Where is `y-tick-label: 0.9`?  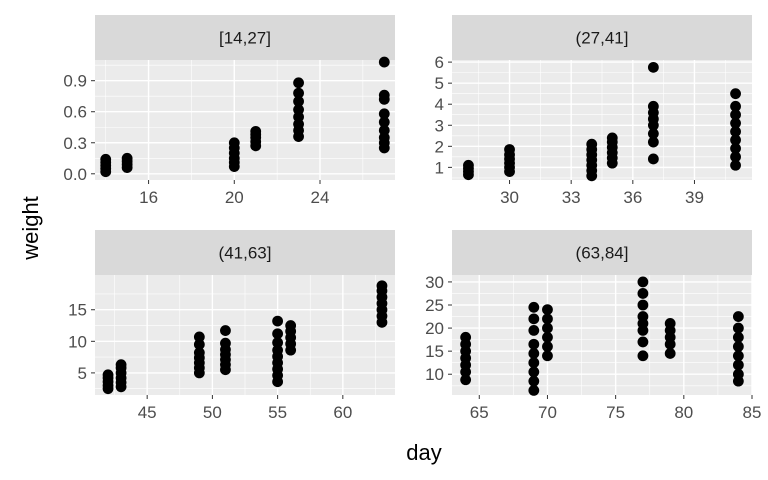
y-tick-label: 0.9 is located at coordinates (75, 81).